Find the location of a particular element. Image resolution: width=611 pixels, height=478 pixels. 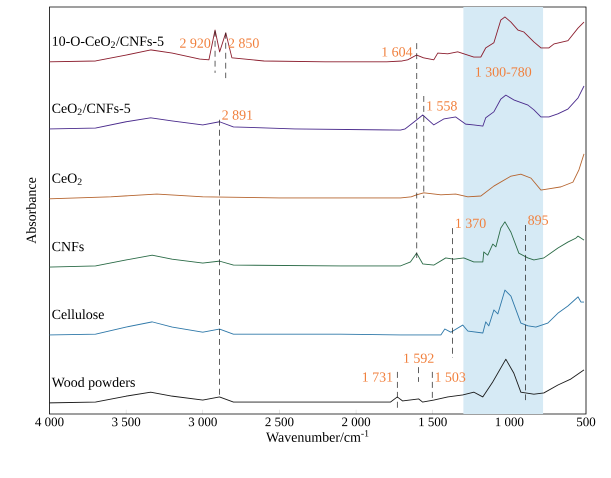

series-label: 10-O-CeO$_{2}$/CNFs-5 is located at coordinates (108, 42).